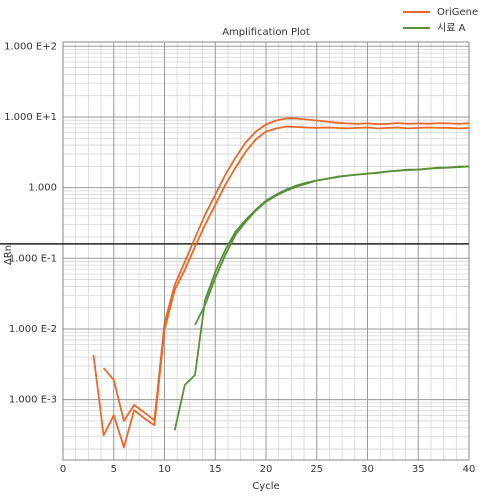  Describe the element at coordinates (63, 469) in the screenshot. I see `x-tick-label: 0` at that location.